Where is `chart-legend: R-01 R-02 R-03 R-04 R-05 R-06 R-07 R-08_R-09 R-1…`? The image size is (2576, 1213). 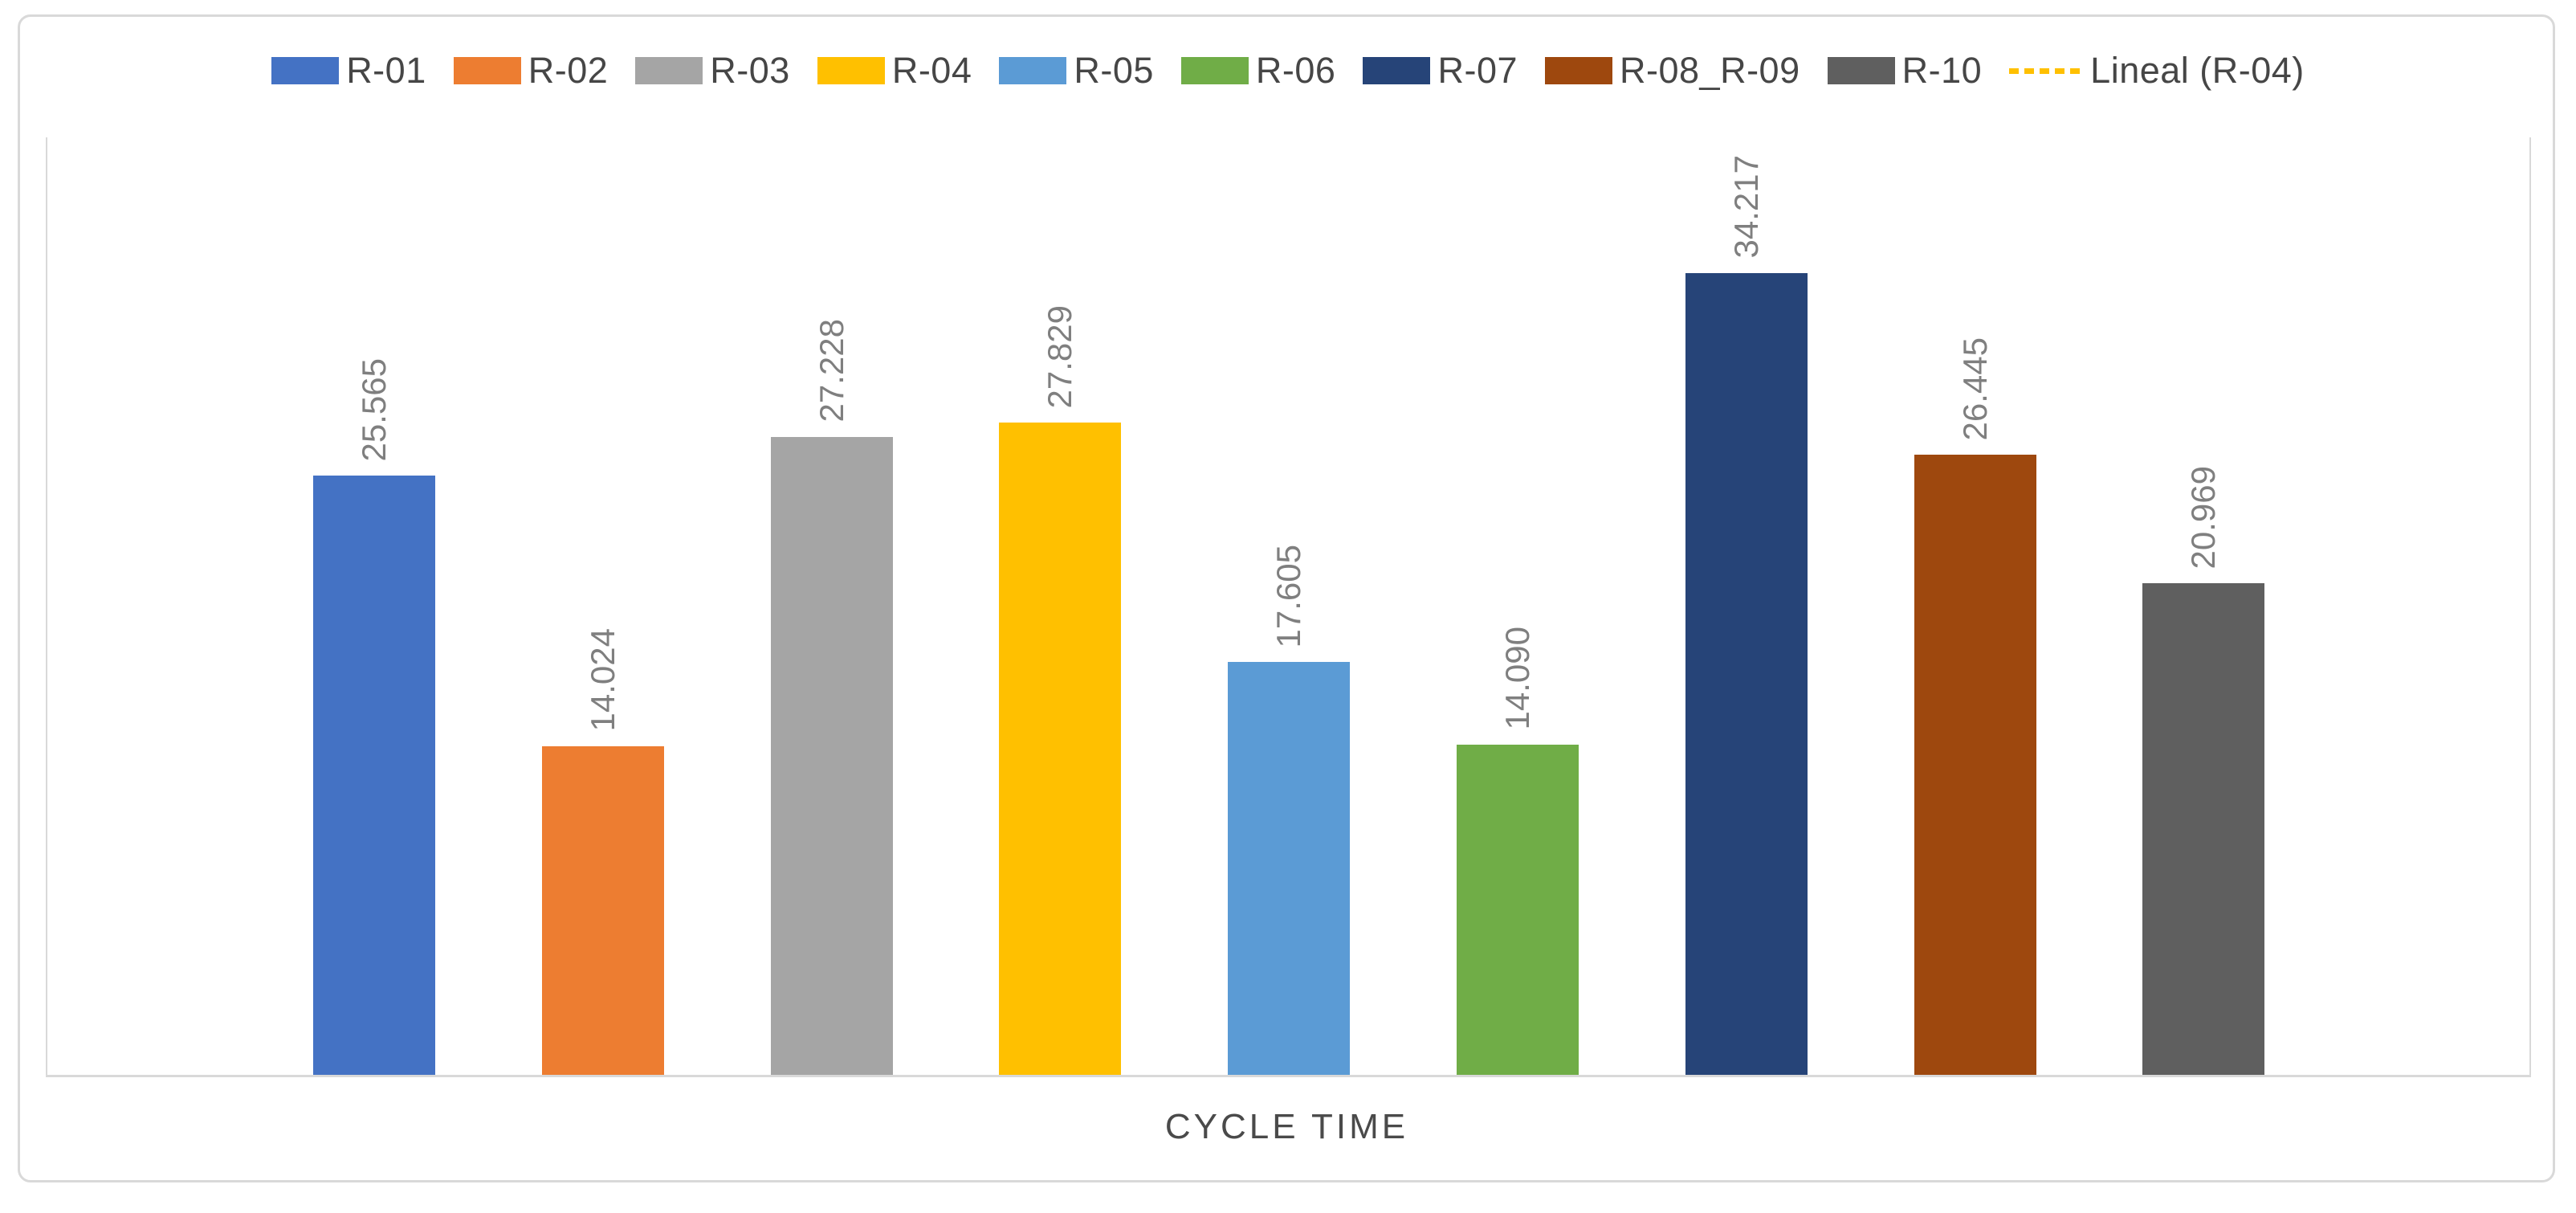
chart-legend: R-01 R-02 R-03 R-04 R-05 R-06 R-07 R-08_R-09 R-1… is located at coordinates (1288, 70).